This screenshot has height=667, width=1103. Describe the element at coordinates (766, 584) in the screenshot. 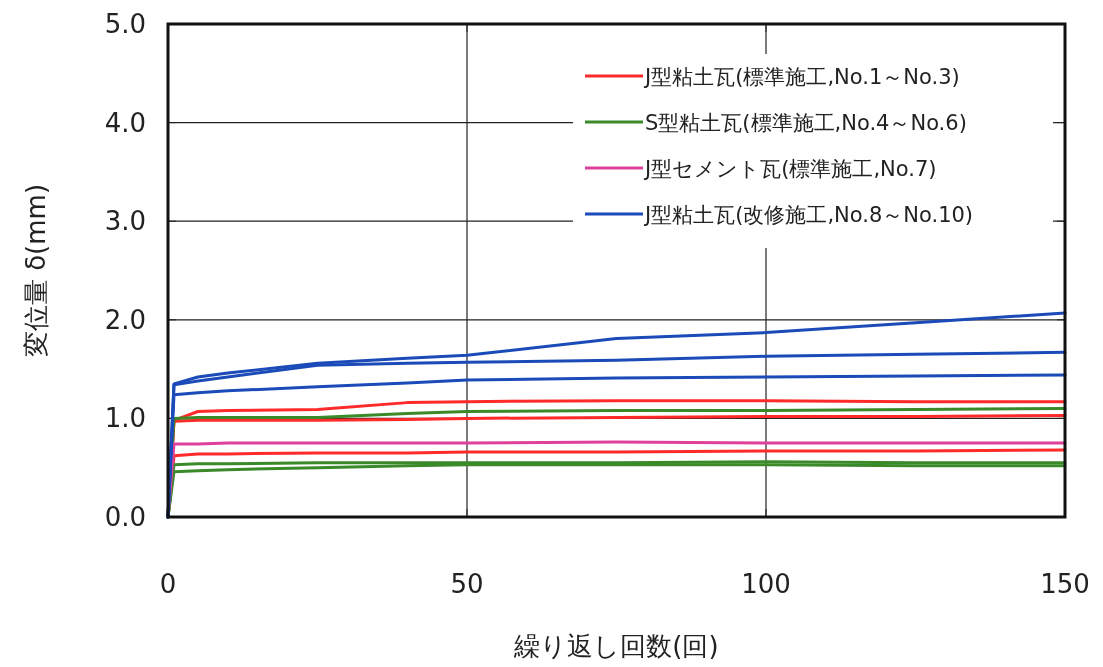

I see `x-tick-label: 100` at that location.